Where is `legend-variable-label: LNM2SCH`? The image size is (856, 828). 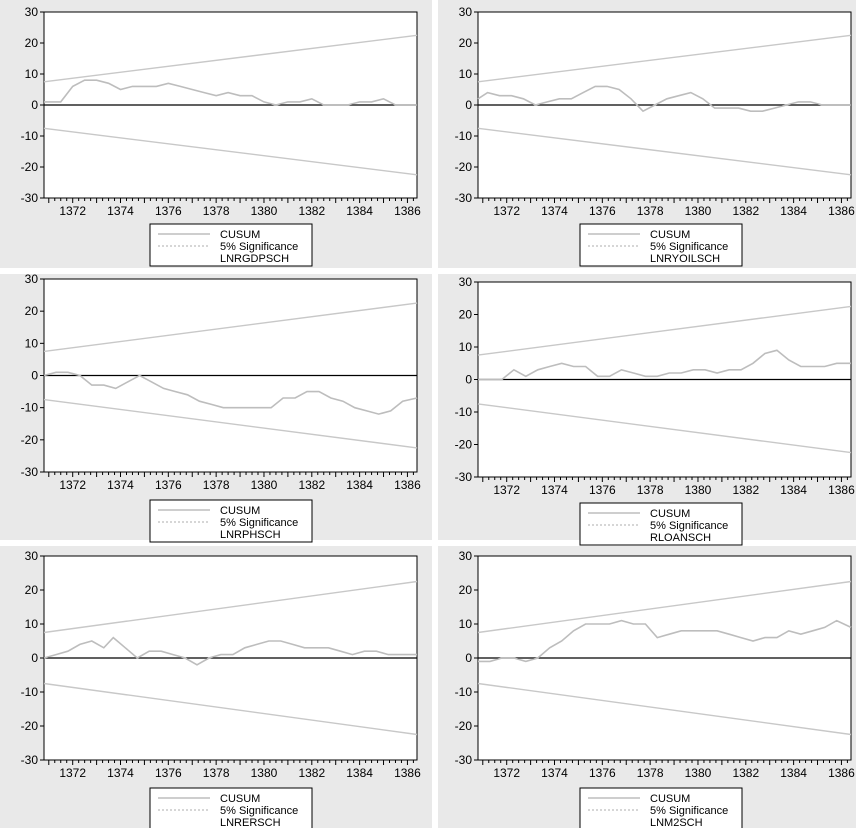
legend-variable-label: LNM2SCH is located at coordinates (676, 822).